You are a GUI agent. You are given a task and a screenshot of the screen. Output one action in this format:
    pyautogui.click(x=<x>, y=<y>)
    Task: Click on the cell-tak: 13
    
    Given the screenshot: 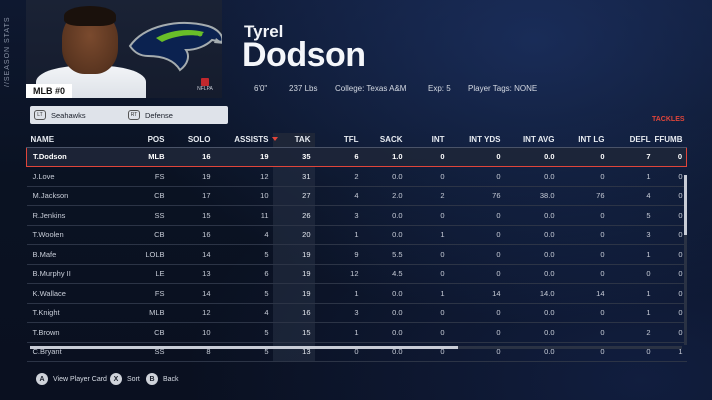 What is the action you would take?
    pyautogui.click(x=293, y=352)
    